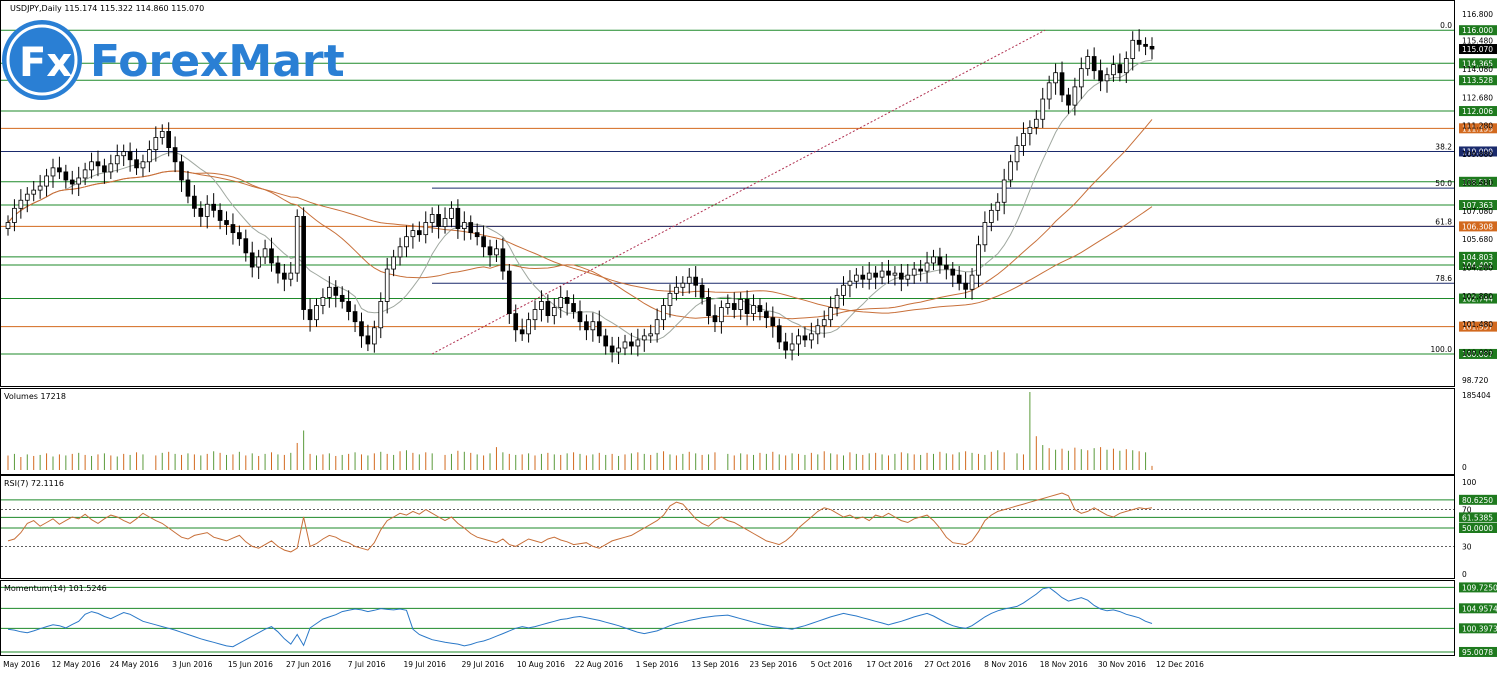  Describe the element at coordinates (367, 664) in the screenshot. I see `date-tick-label: 7 Jul 2016` at that location.